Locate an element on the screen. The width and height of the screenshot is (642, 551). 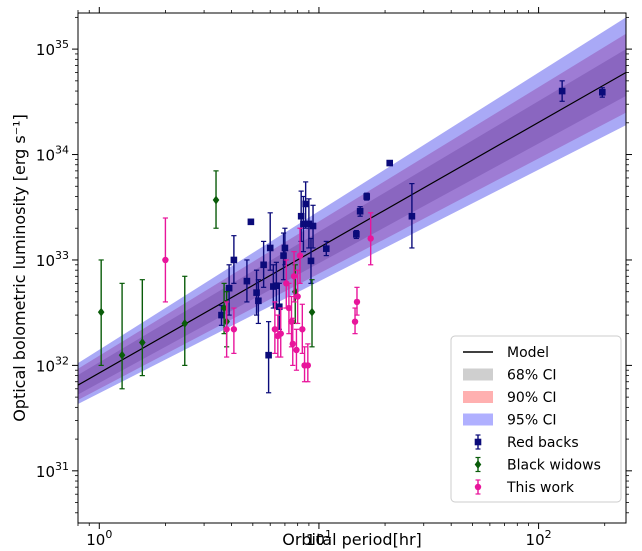
legend-label: Red backs is located at coordinates (543, 443).